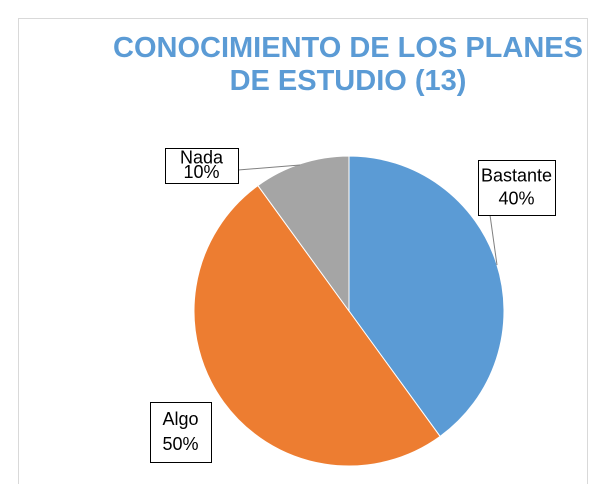 This screenshot has width=606, height=484. What do you see at coordinates (516, 198) in the screenshot?
I see `value-label: 40%` at bounding box center [516, 198].